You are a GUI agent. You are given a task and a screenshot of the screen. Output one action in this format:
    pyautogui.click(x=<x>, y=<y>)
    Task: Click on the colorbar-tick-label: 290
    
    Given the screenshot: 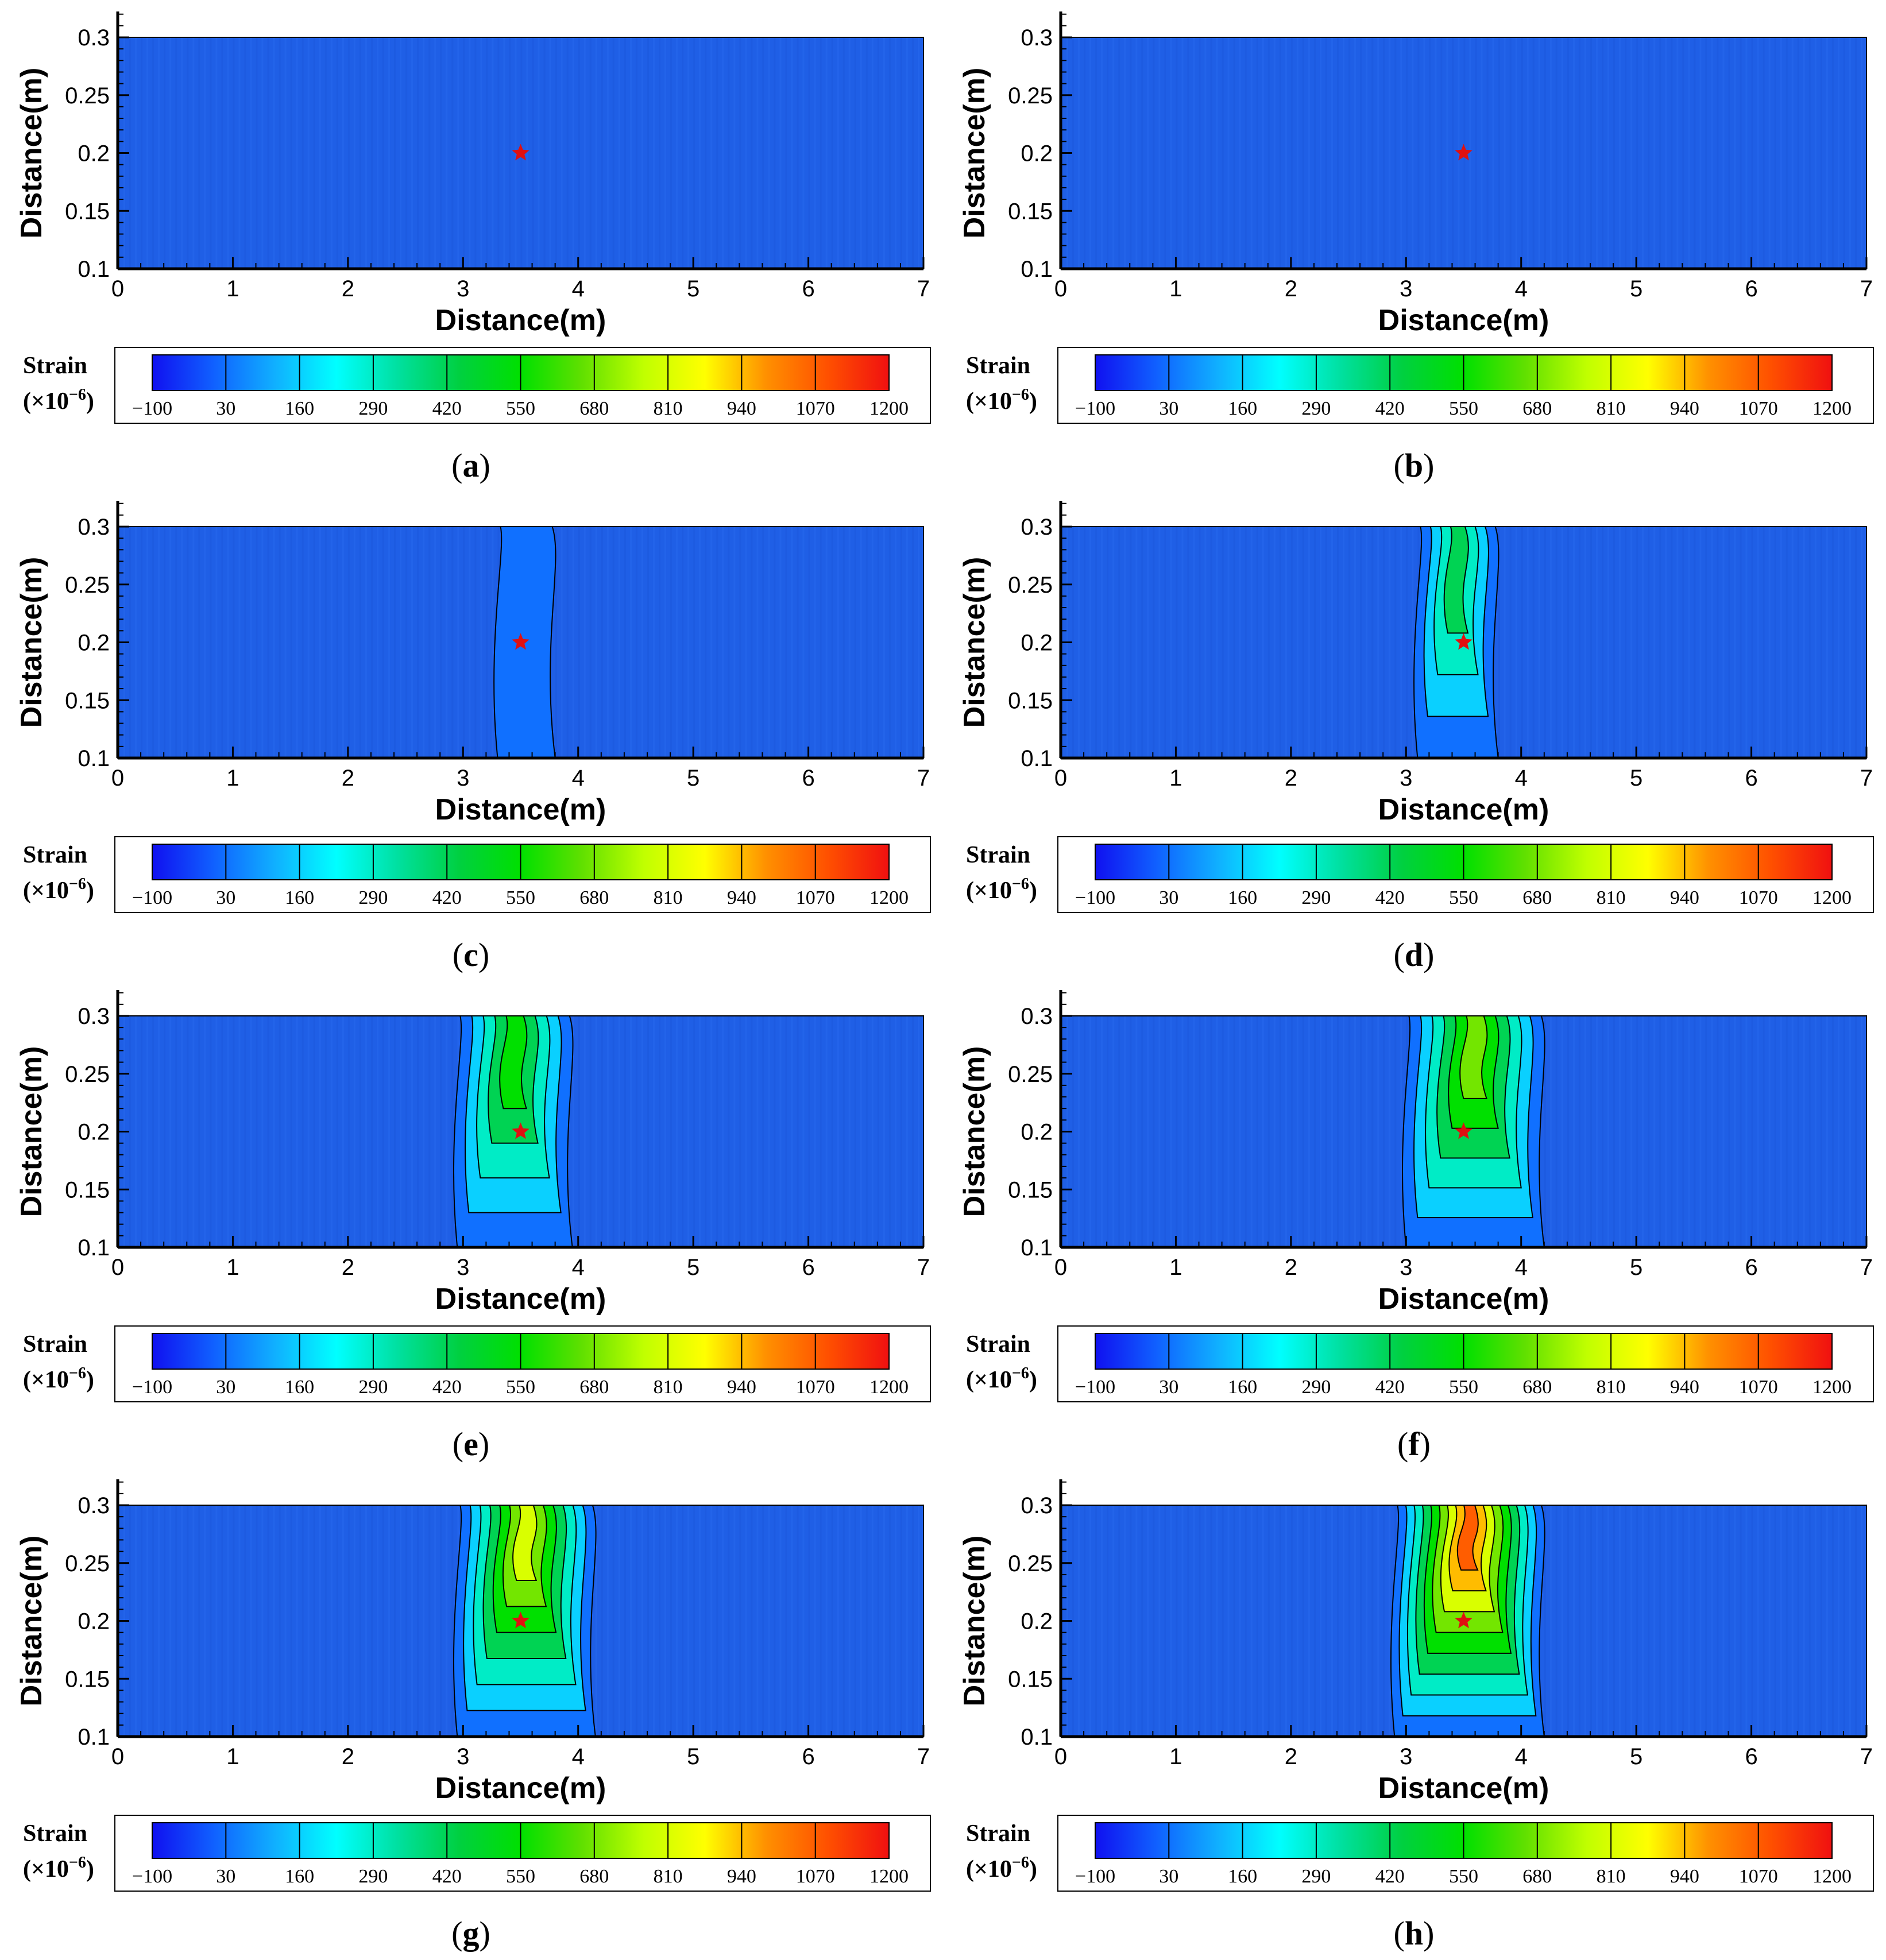 What is the action you would take?
    pyautogui.click(x=1316, y=1877)
    